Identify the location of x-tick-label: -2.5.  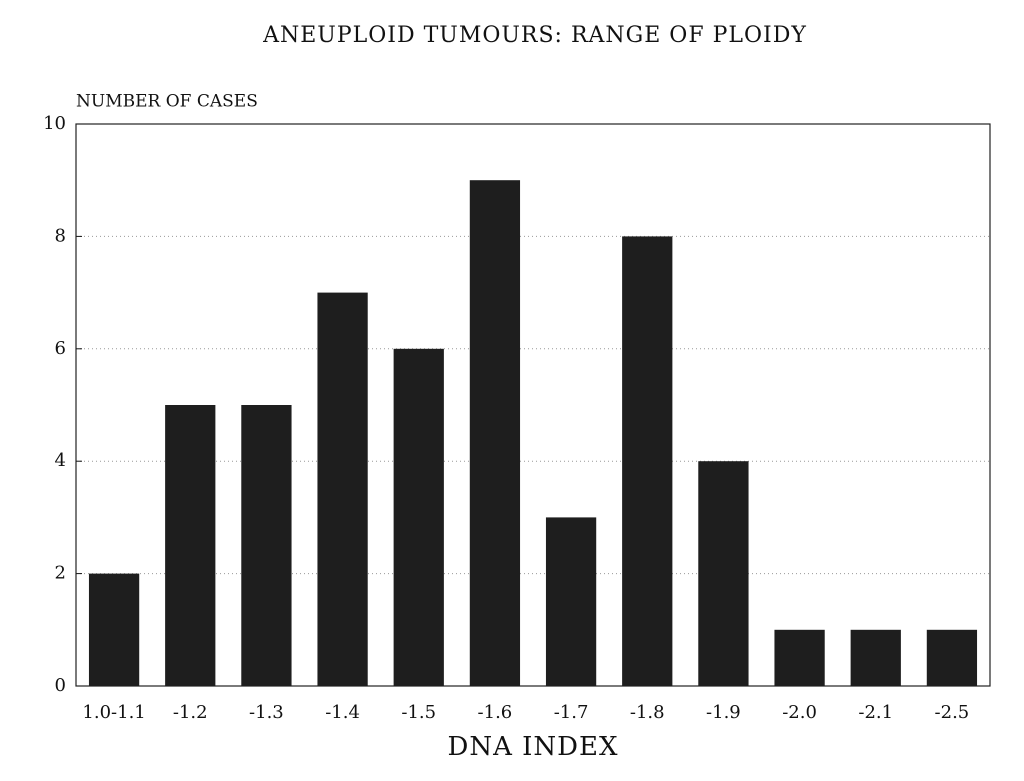
(952, 712).